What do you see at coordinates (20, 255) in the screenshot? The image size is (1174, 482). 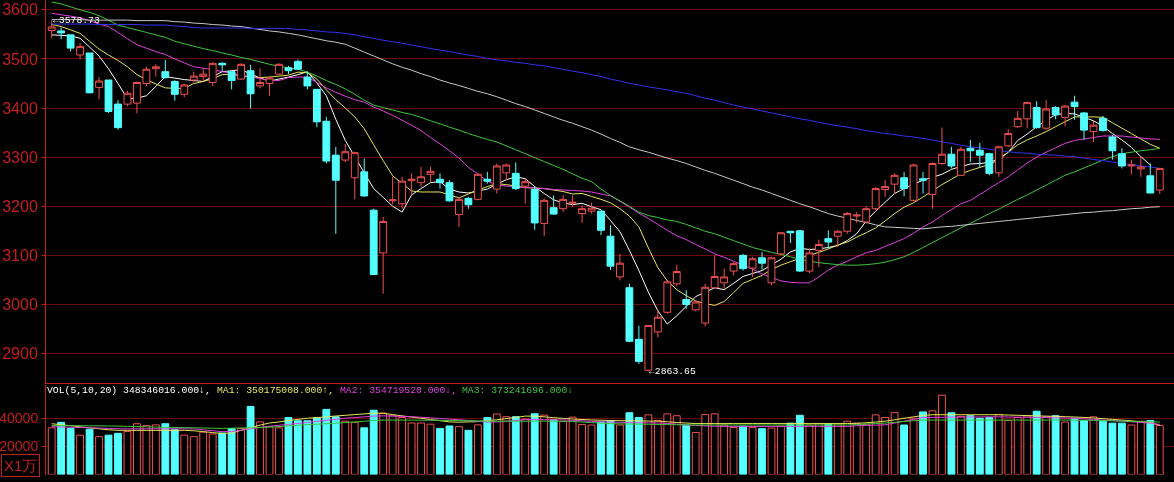 I see `y-tick-label: 3100` at bounding box center [20, 255].